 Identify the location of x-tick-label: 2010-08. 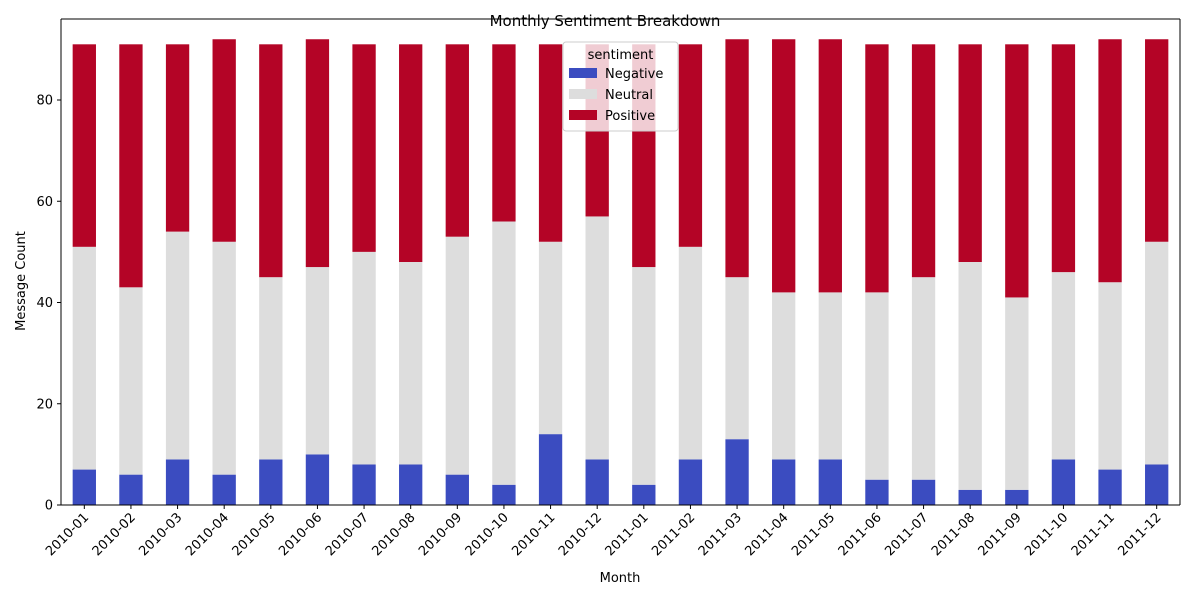
(393, 534).